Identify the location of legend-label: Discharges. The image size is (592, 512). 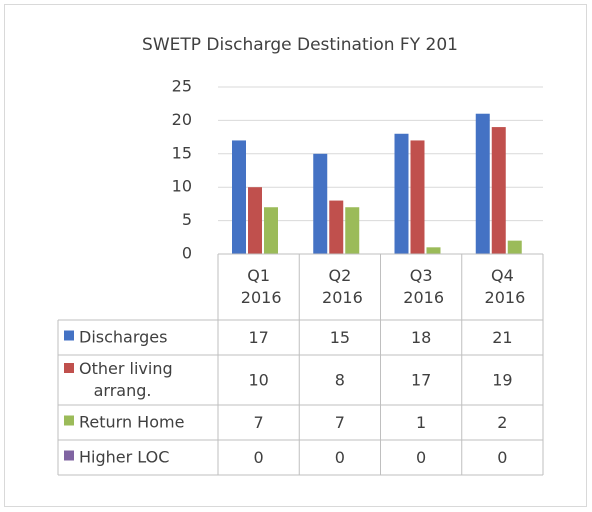
(123, 336).